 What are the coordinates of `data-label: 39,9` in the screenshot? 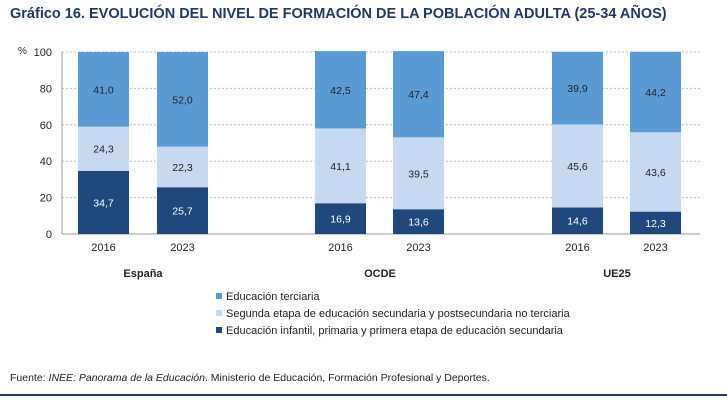 It's located at (577, 89).